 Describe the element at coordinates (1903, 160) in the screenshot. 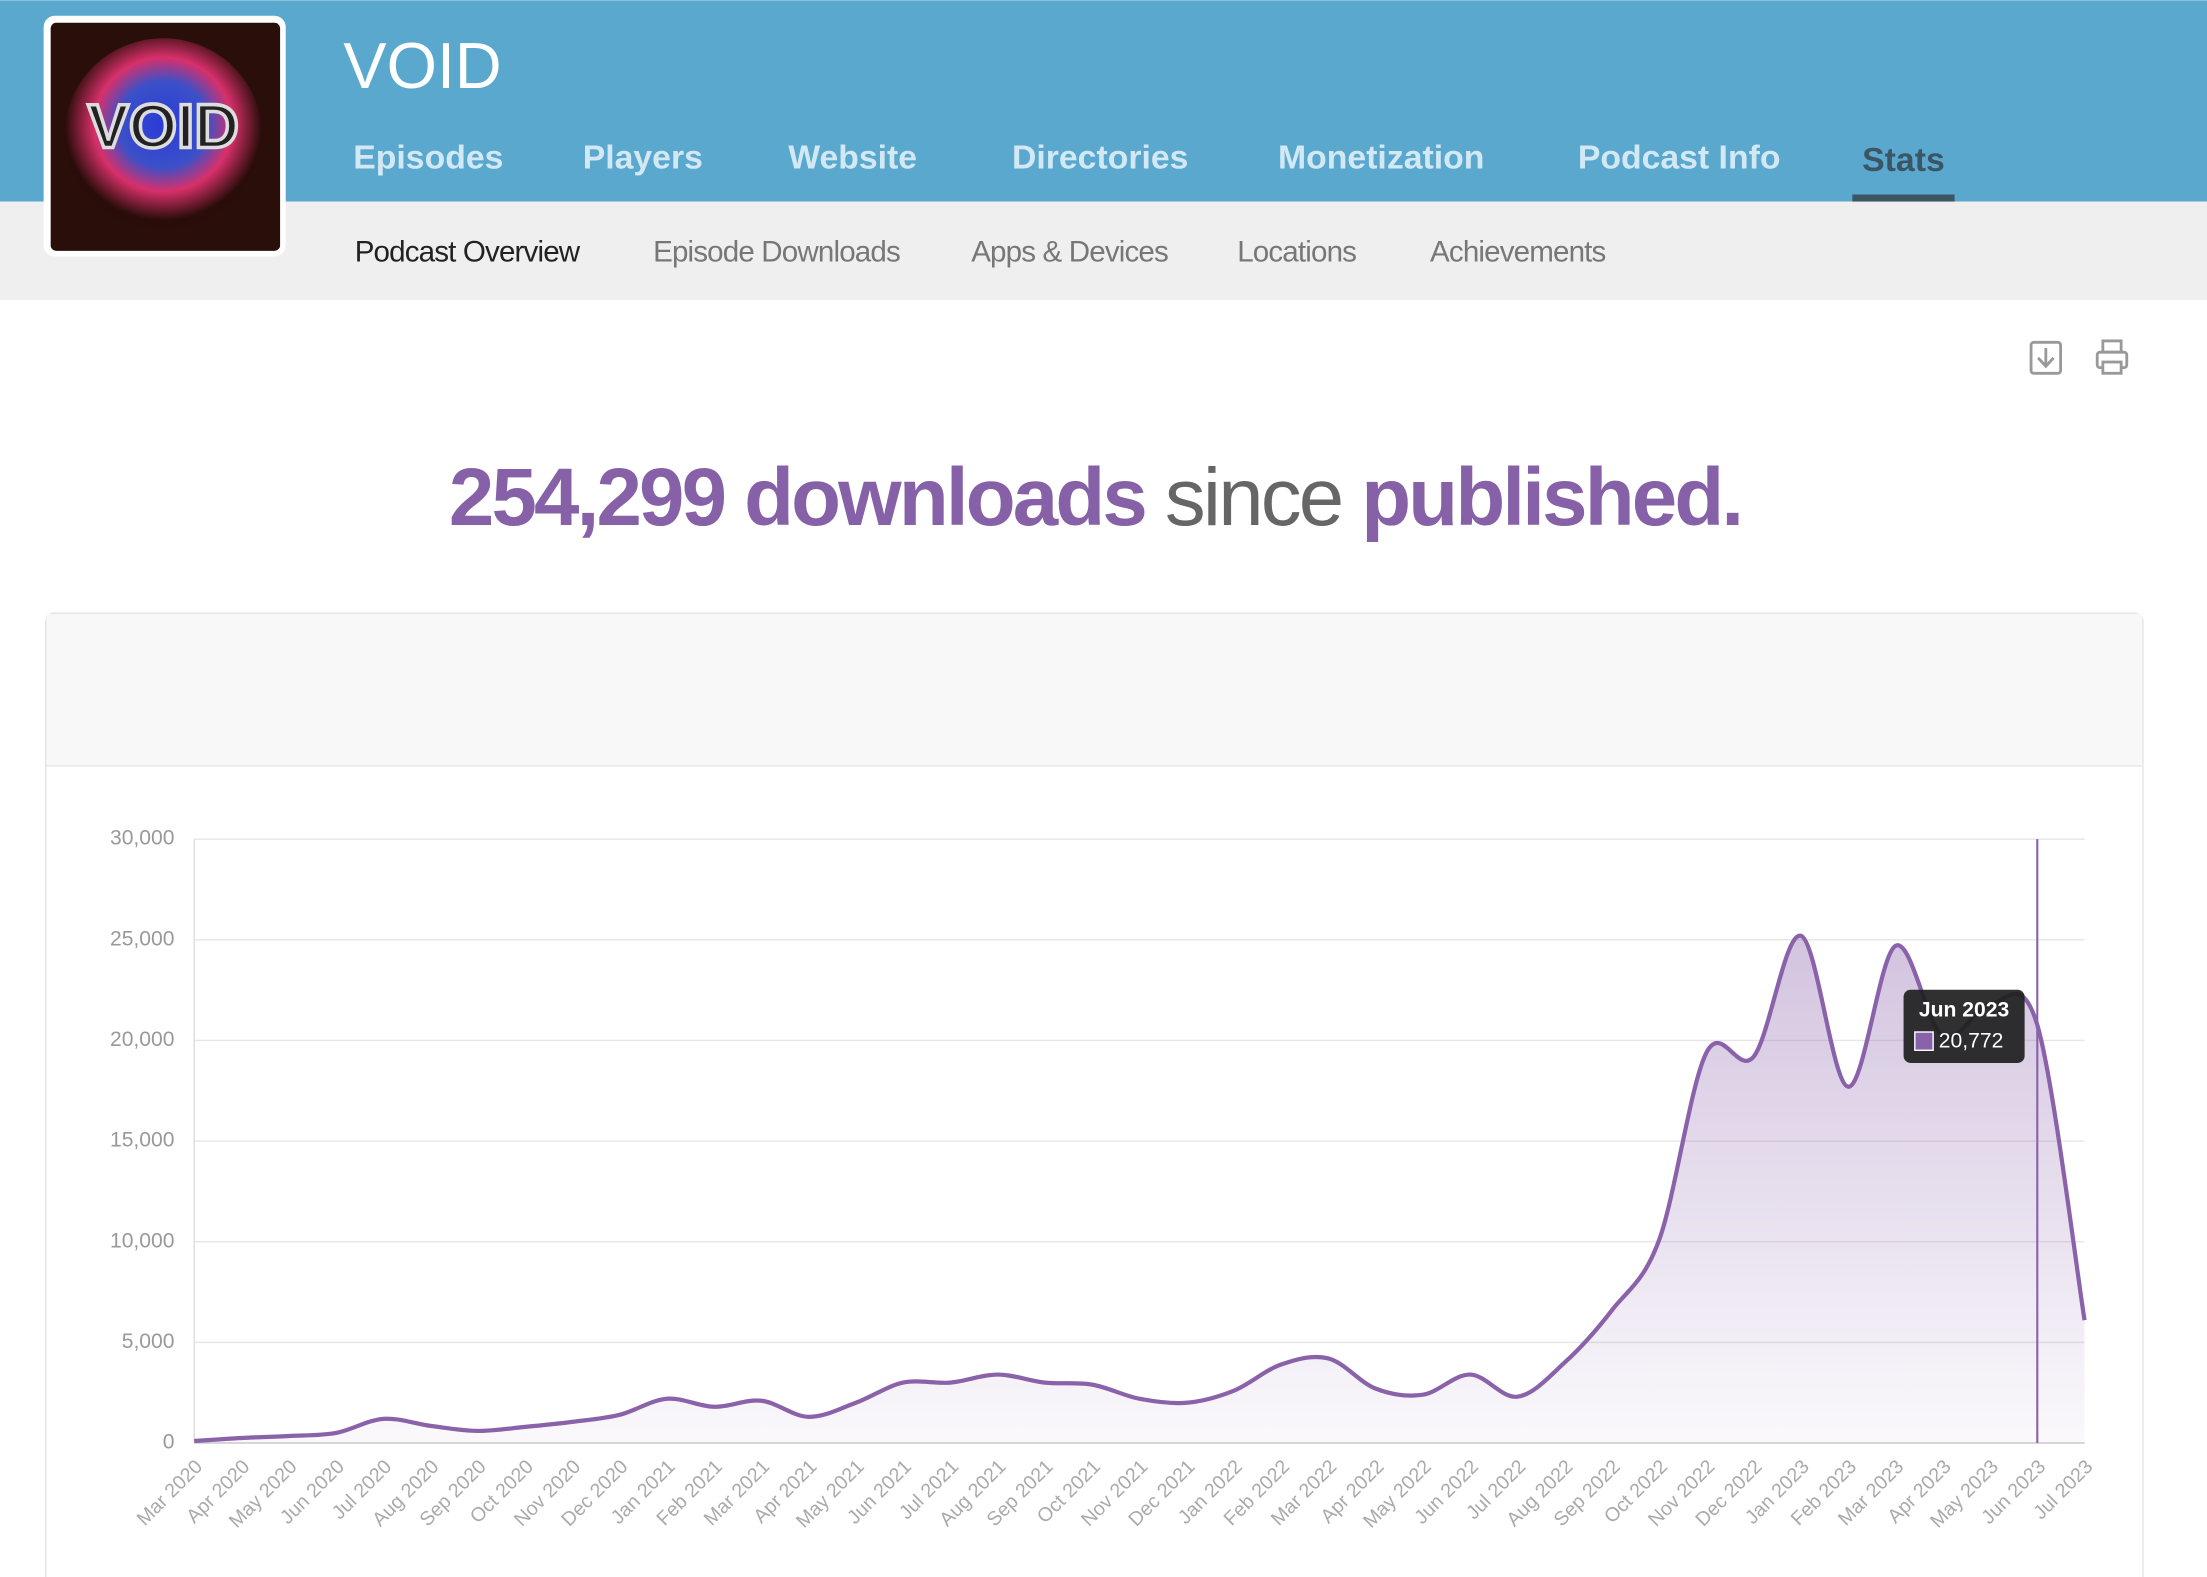

I see `nav-tab: Stats` at that location.